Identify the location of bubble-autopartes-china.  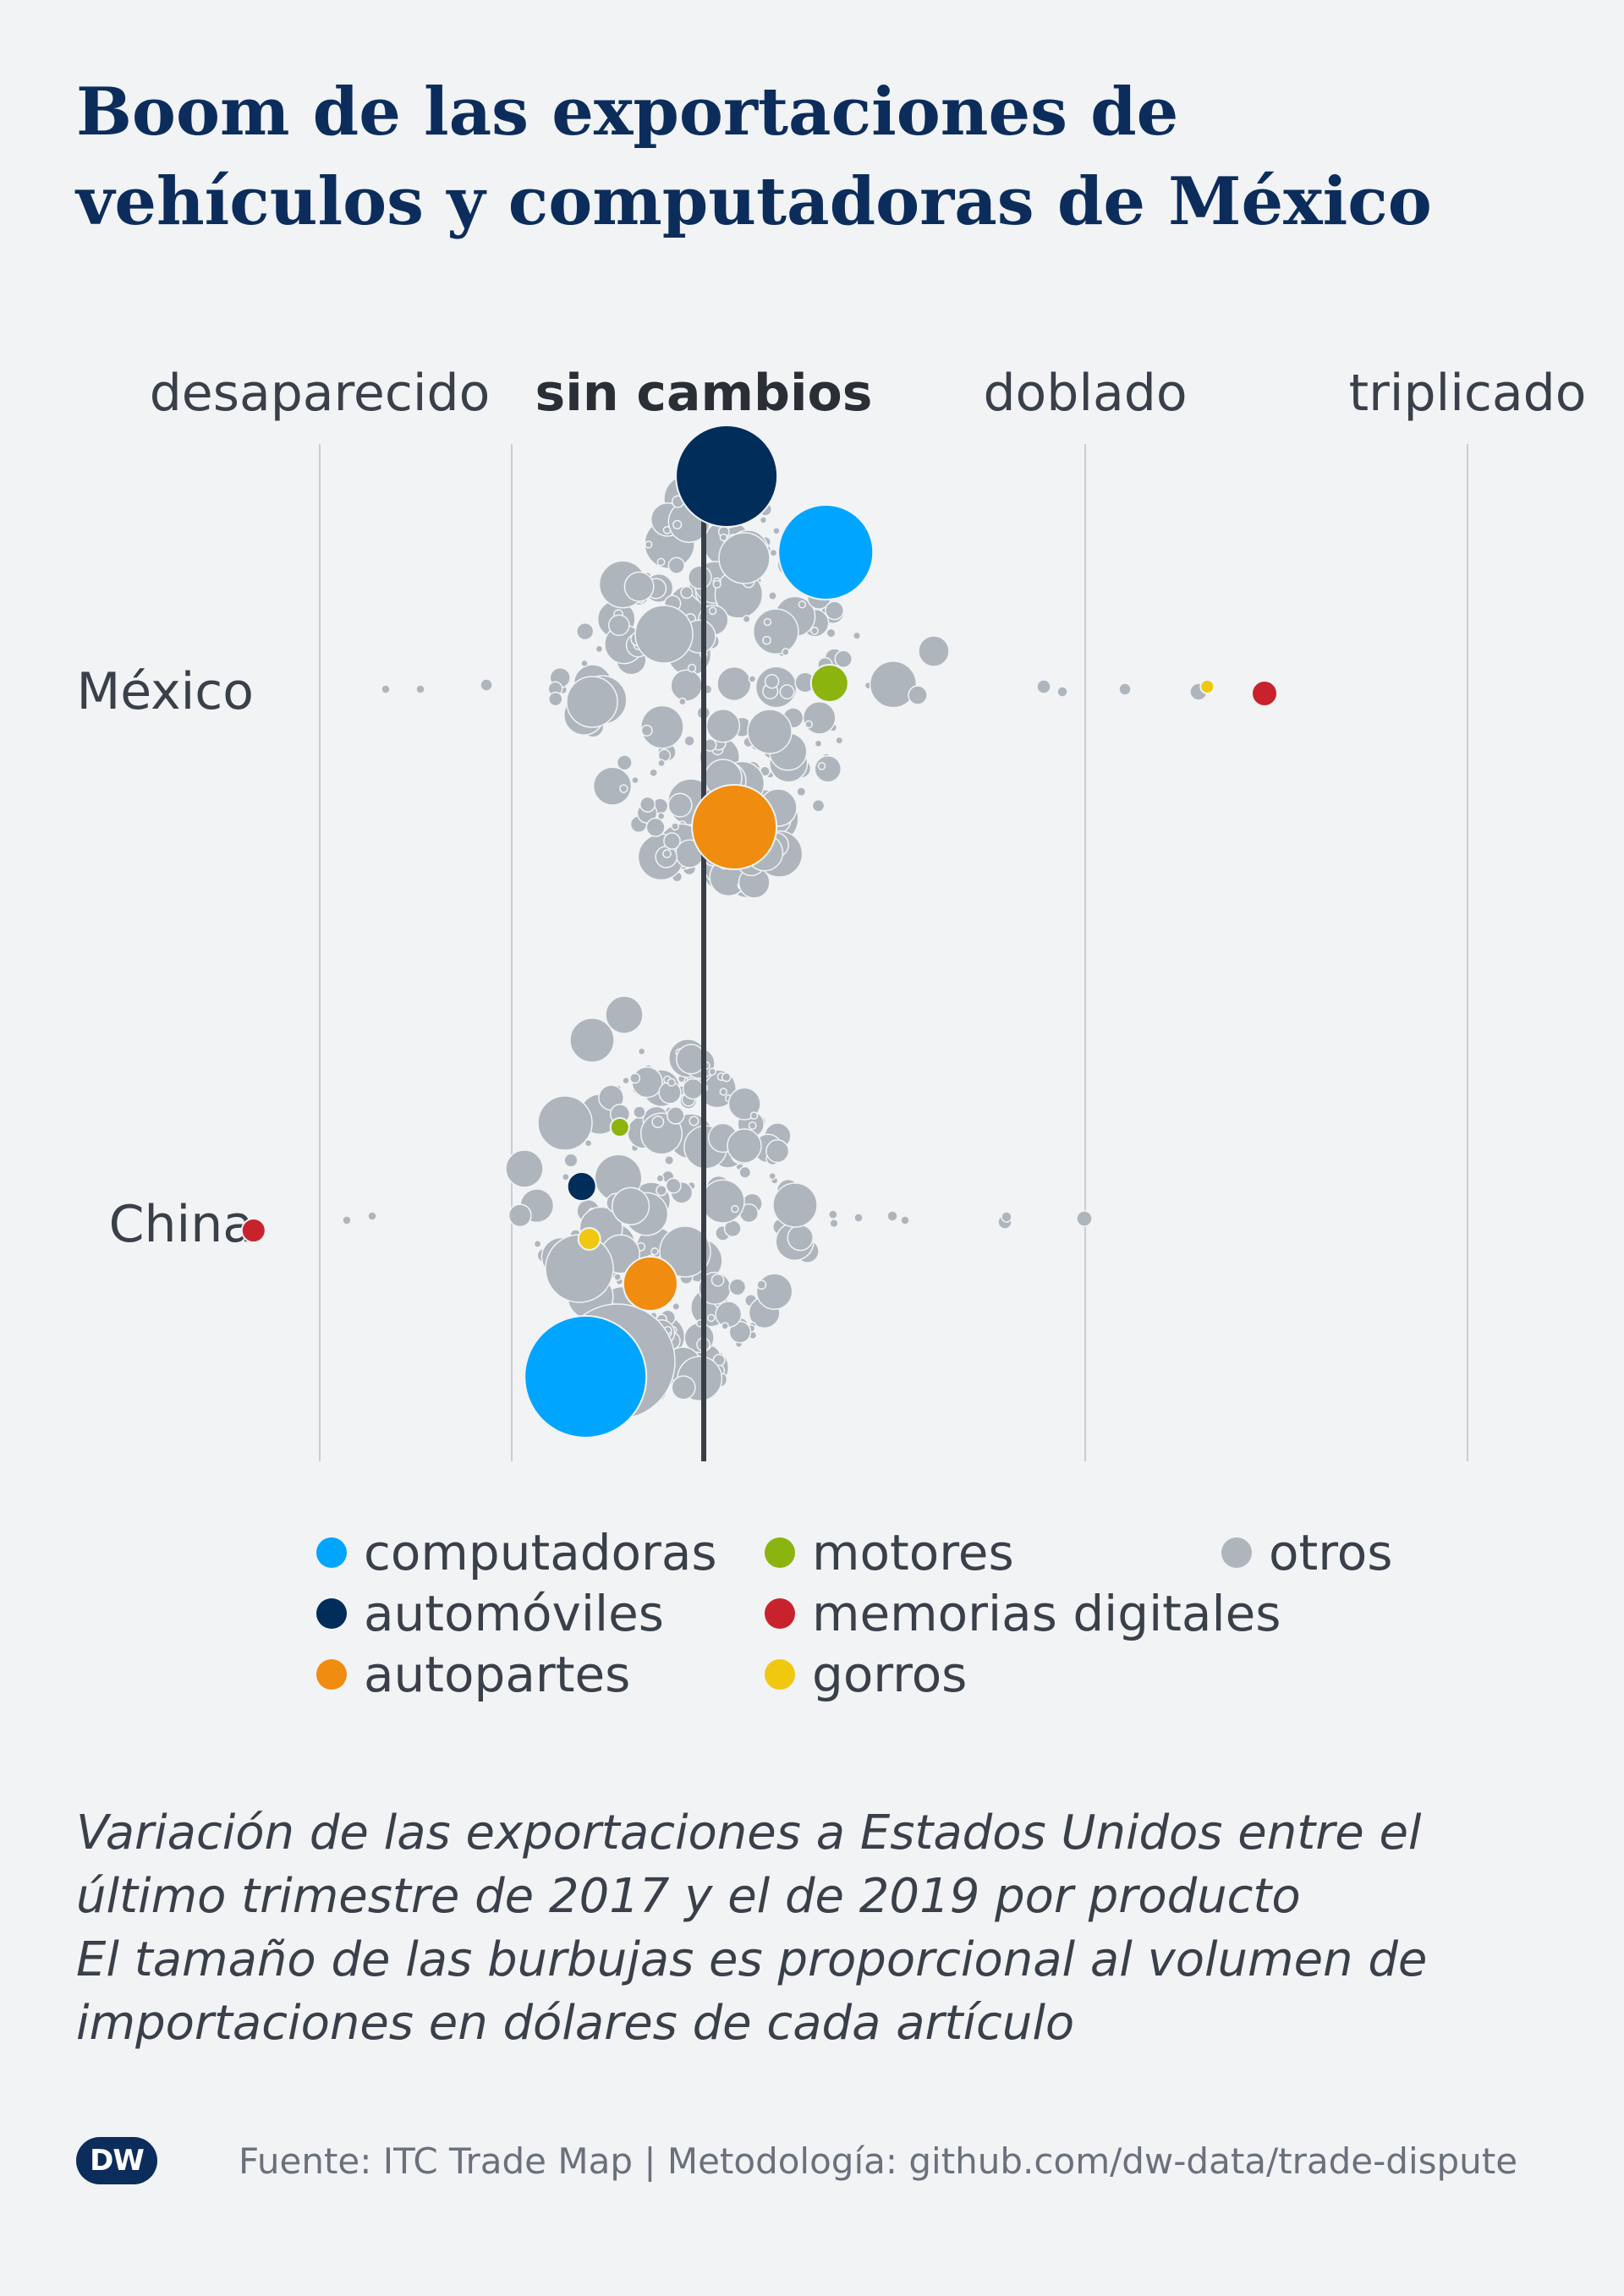
(650, 1284).